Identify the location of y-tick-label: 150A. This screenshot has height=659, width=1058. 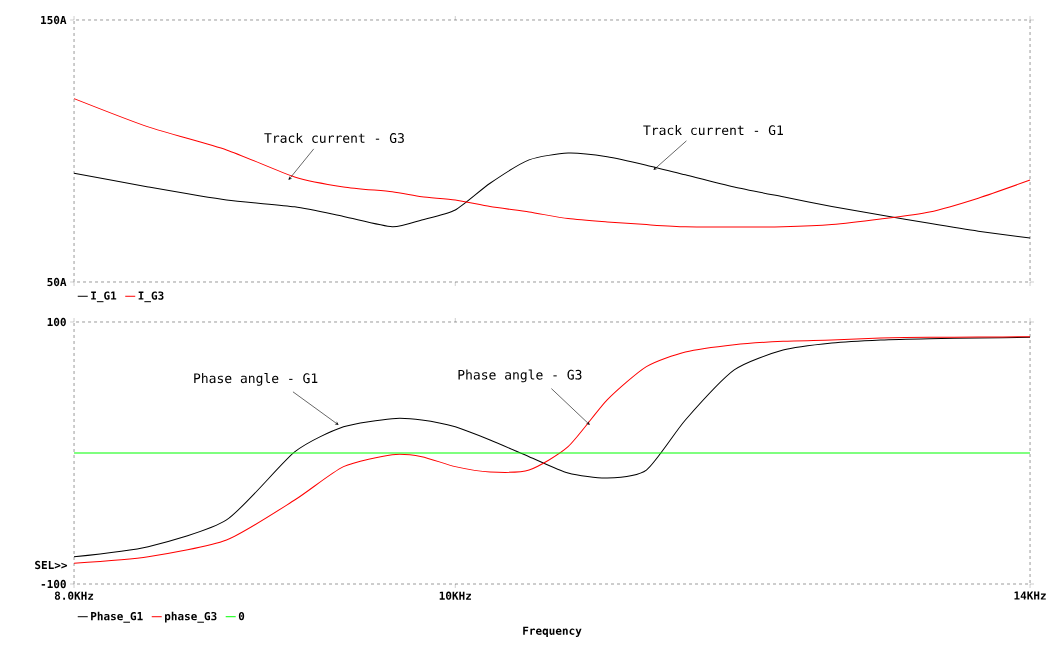
(54, 20).